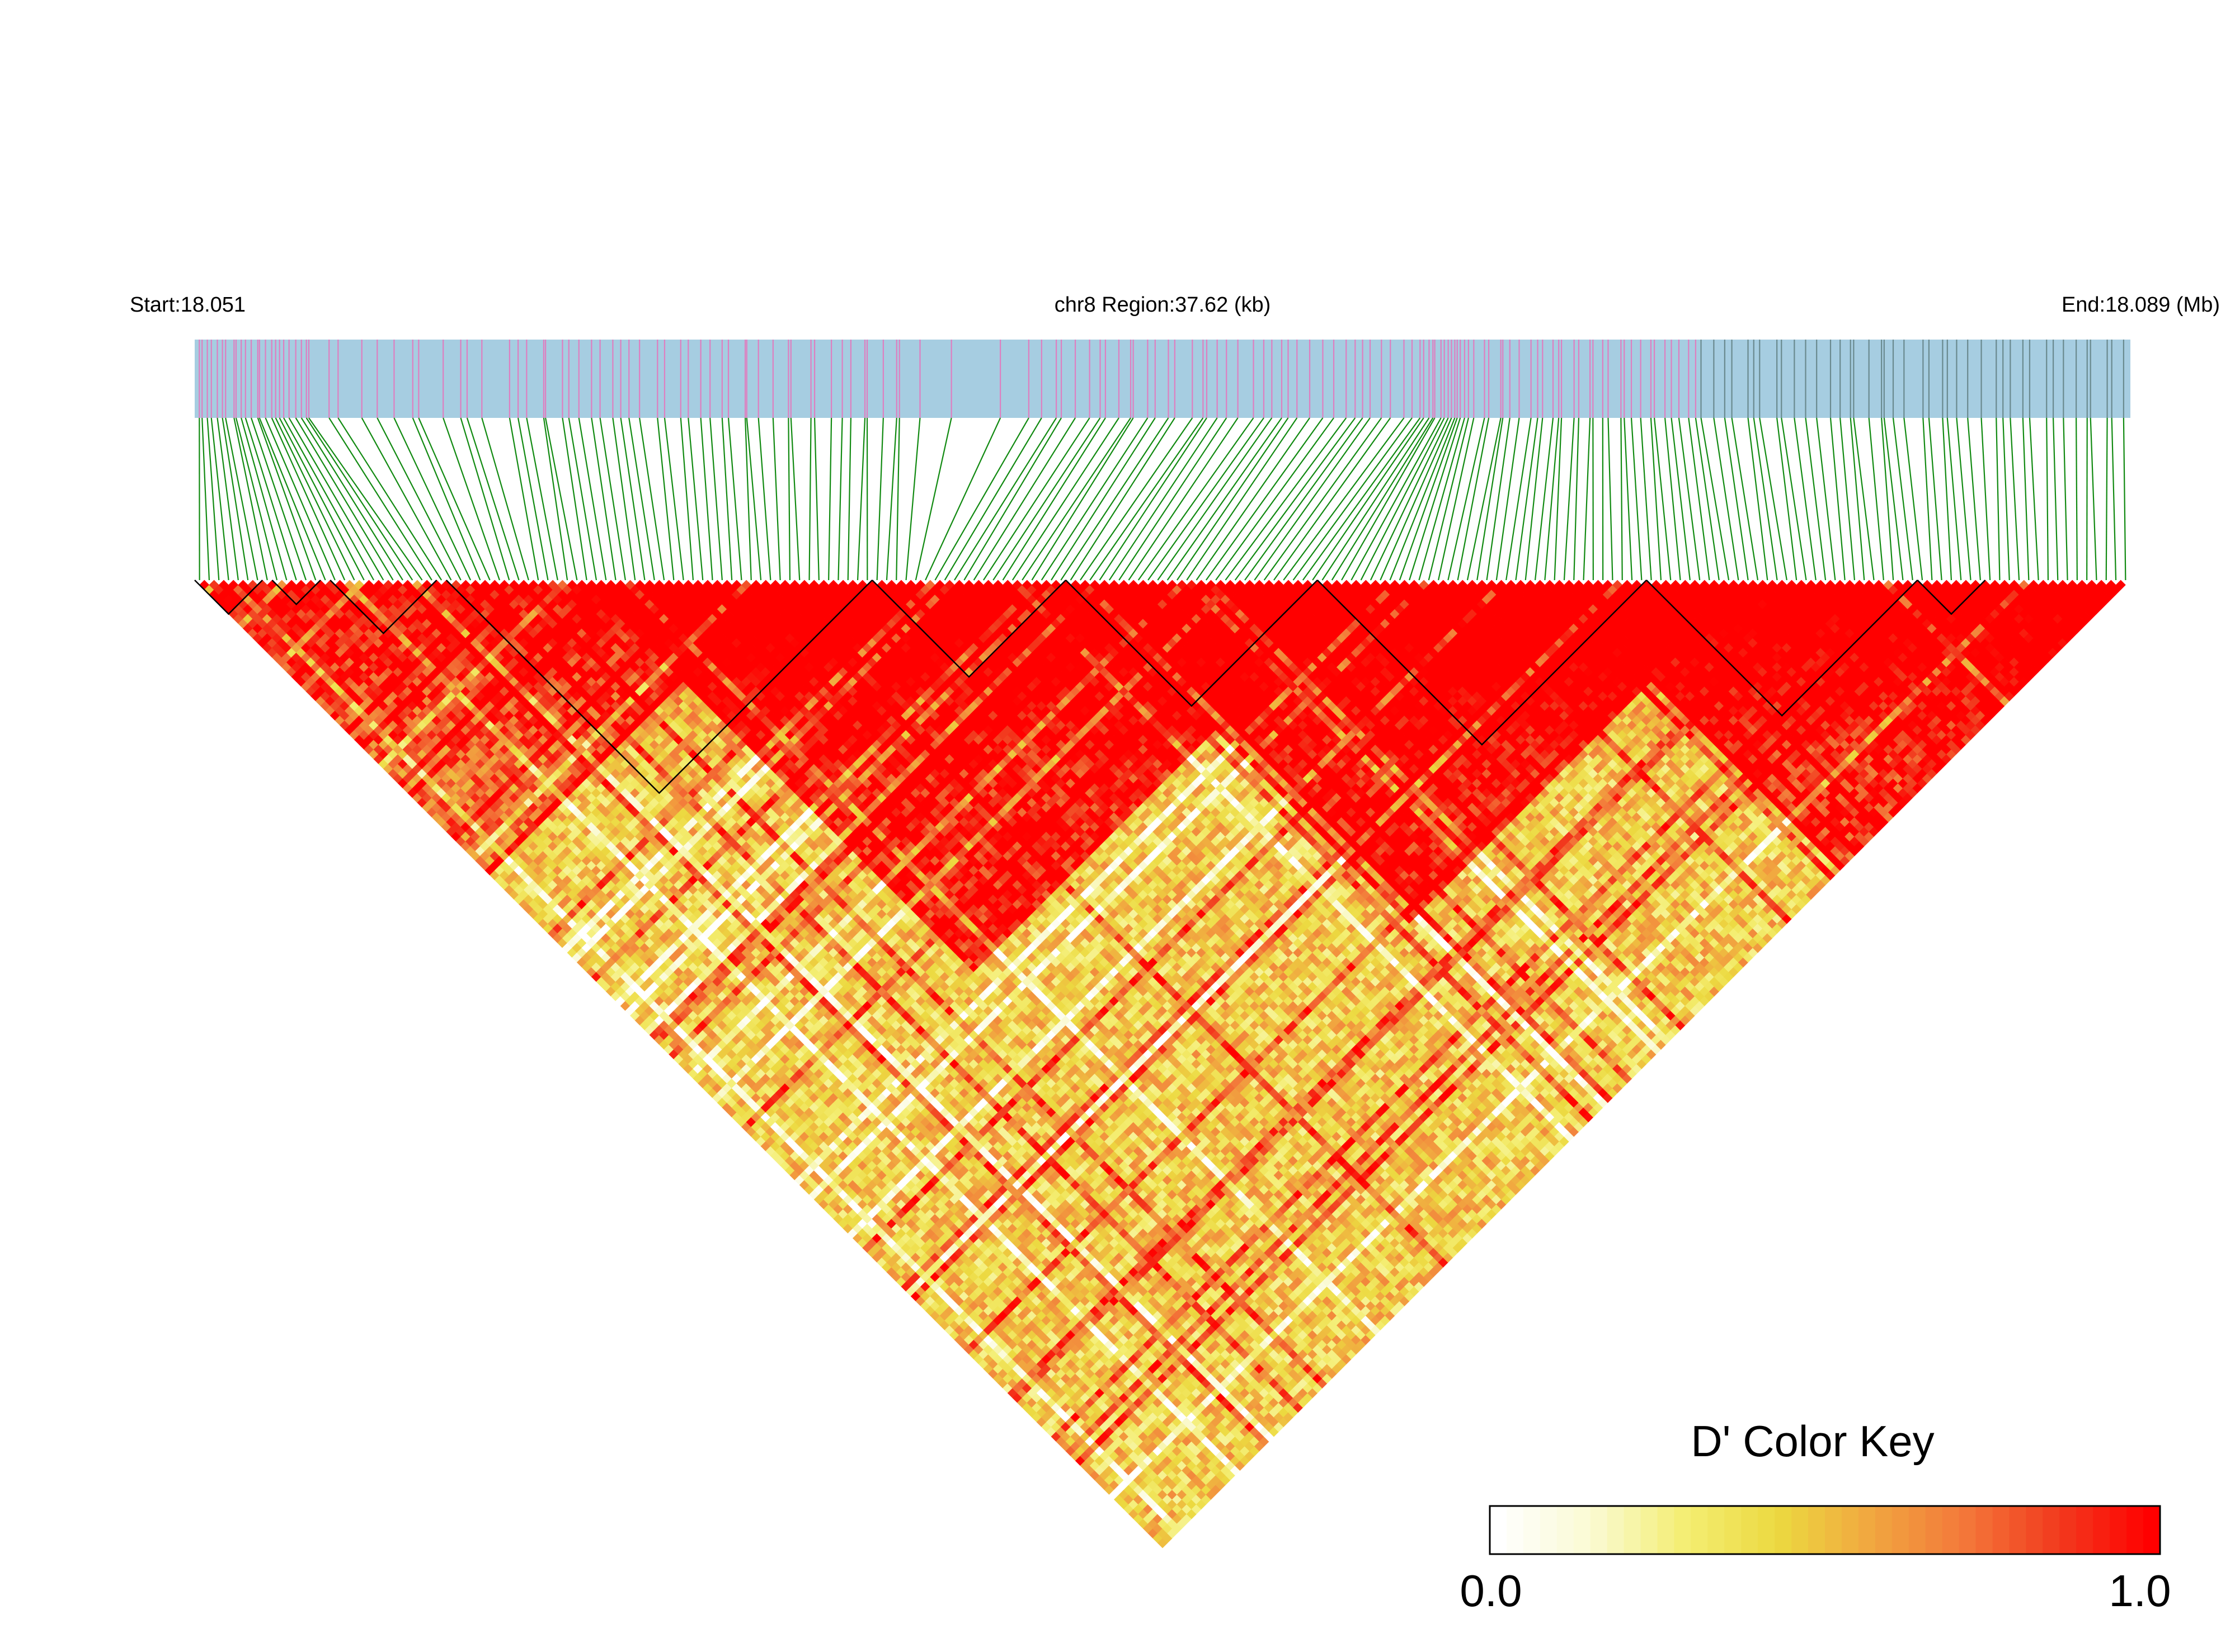 The height and width of the screenshot is (1652, 2235). Describe the element at coordinates (1163, 305) in the screenshot. I see `region-title-label: chr8 Region:37.62 (kb)` at that location.